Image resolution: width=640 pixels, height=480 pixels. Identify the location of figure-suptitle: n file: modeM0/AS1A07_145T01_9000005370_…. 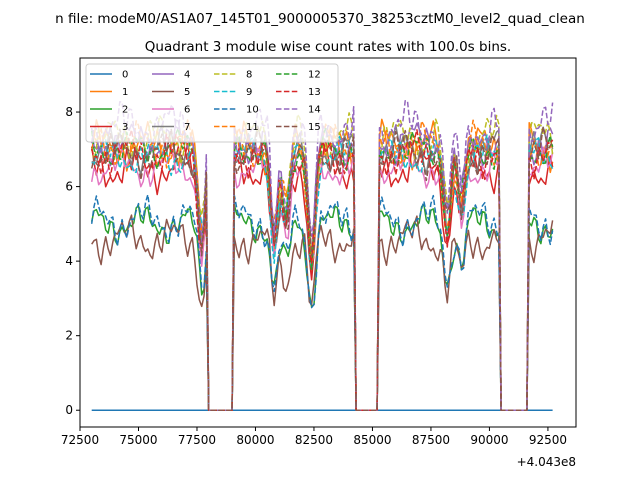
(320, 19).